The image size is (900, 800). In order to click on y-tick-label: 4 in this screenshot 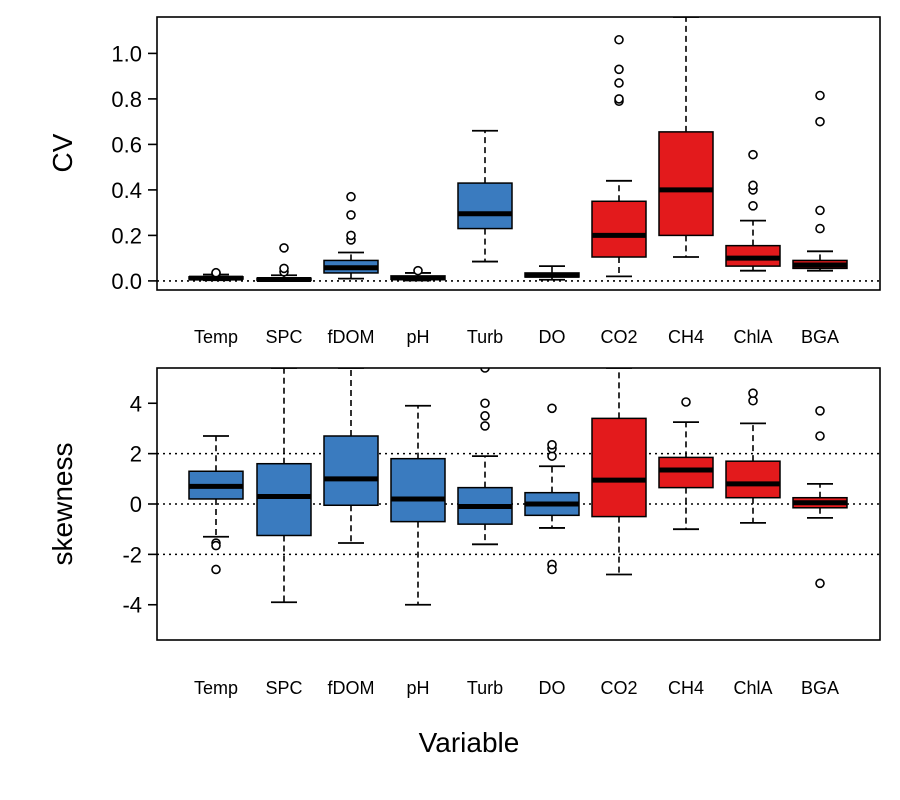, I will do `click(136, 403)`.